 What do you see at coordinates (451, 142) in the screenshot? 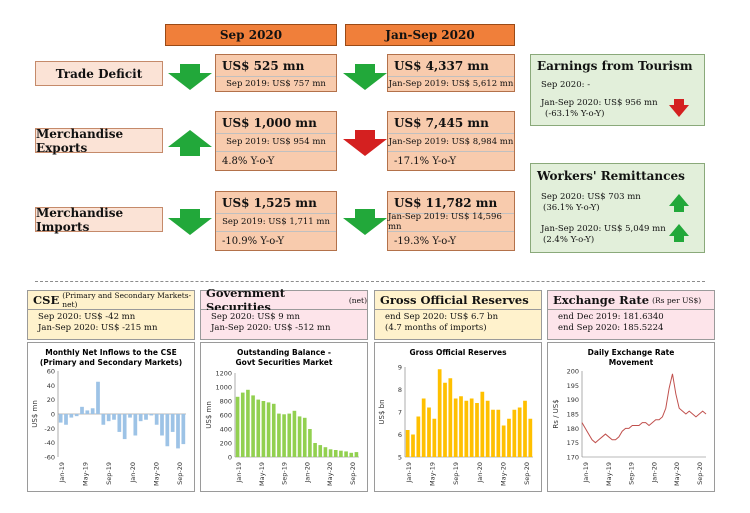
I see `value-prev: Jan-Sep 2019: US$ 8,984 mn` at bounding box center [451, 142].